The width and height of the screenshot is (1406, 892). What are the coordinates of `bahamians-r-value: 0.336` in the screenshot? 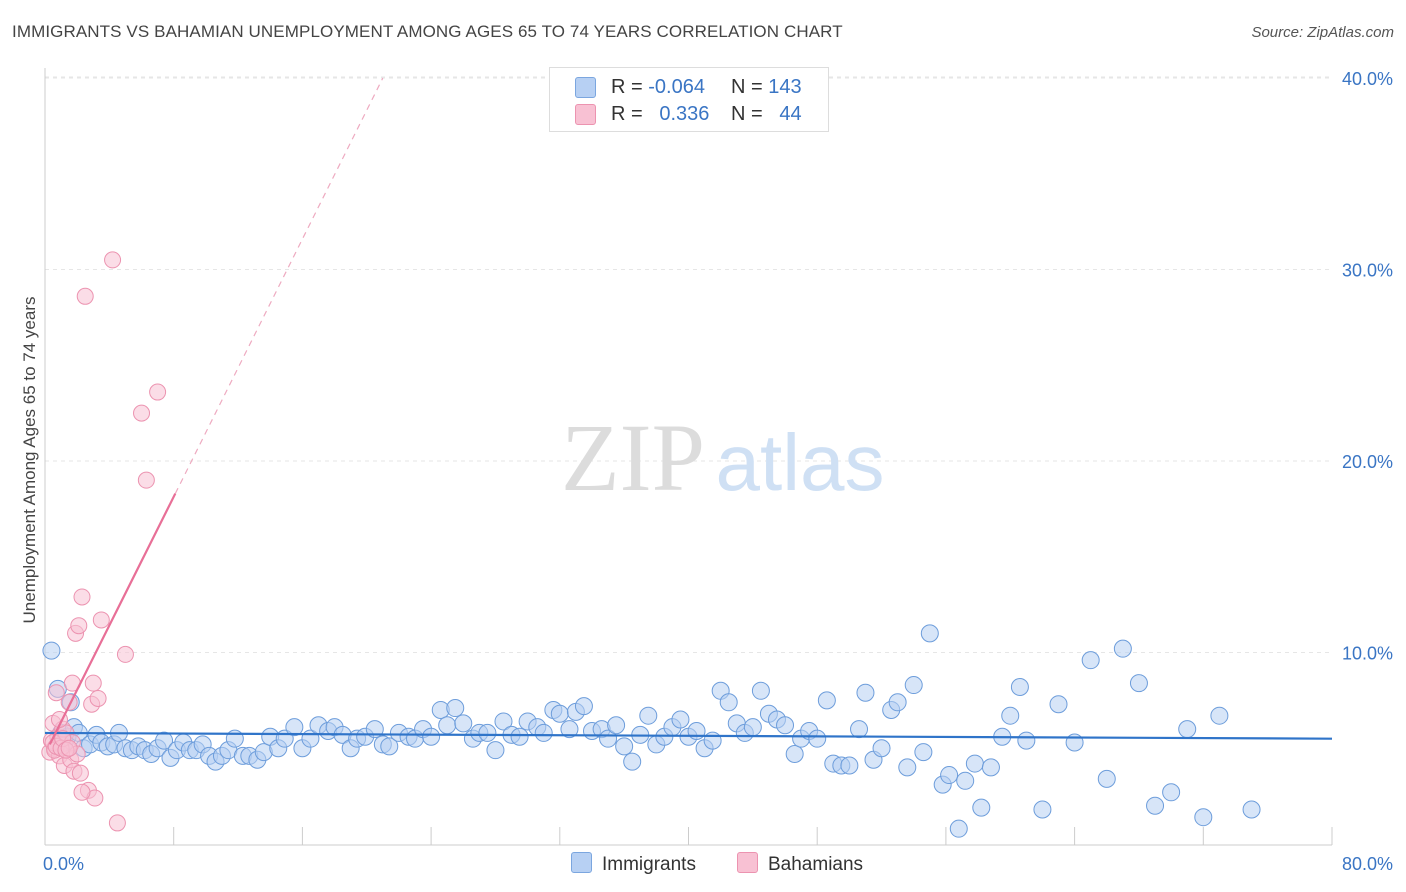 It's located at (684, 114).